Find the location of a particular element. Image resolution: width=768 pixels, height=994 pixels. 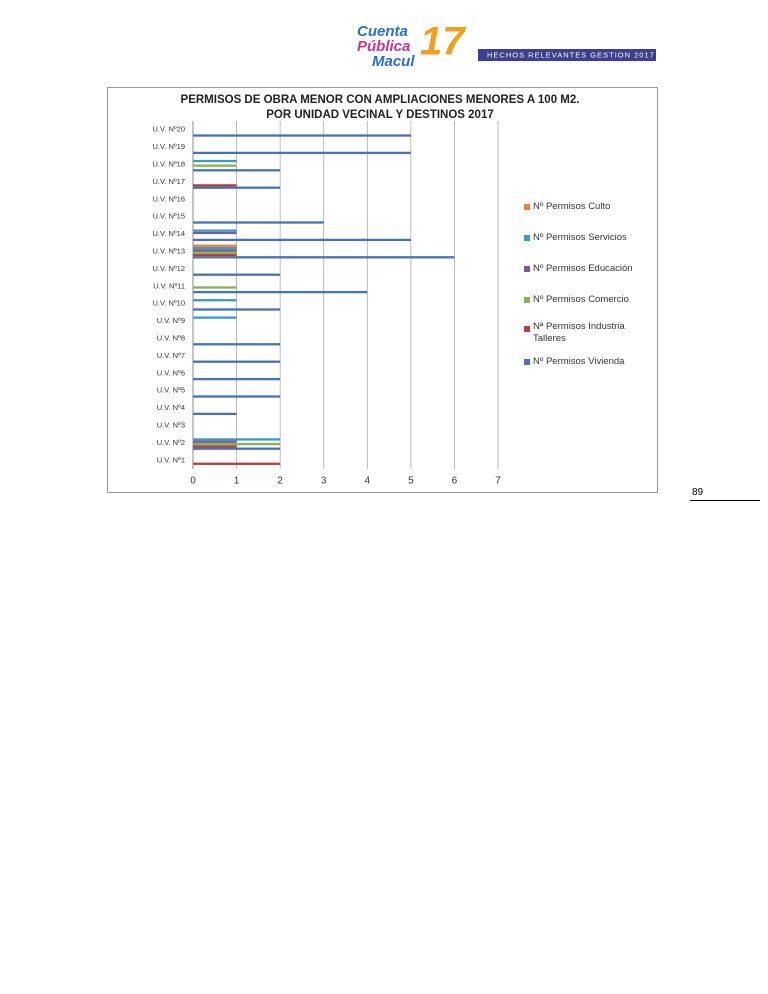

y-tick-label: U.V. Nº12 is located at coordinates (169, 268).